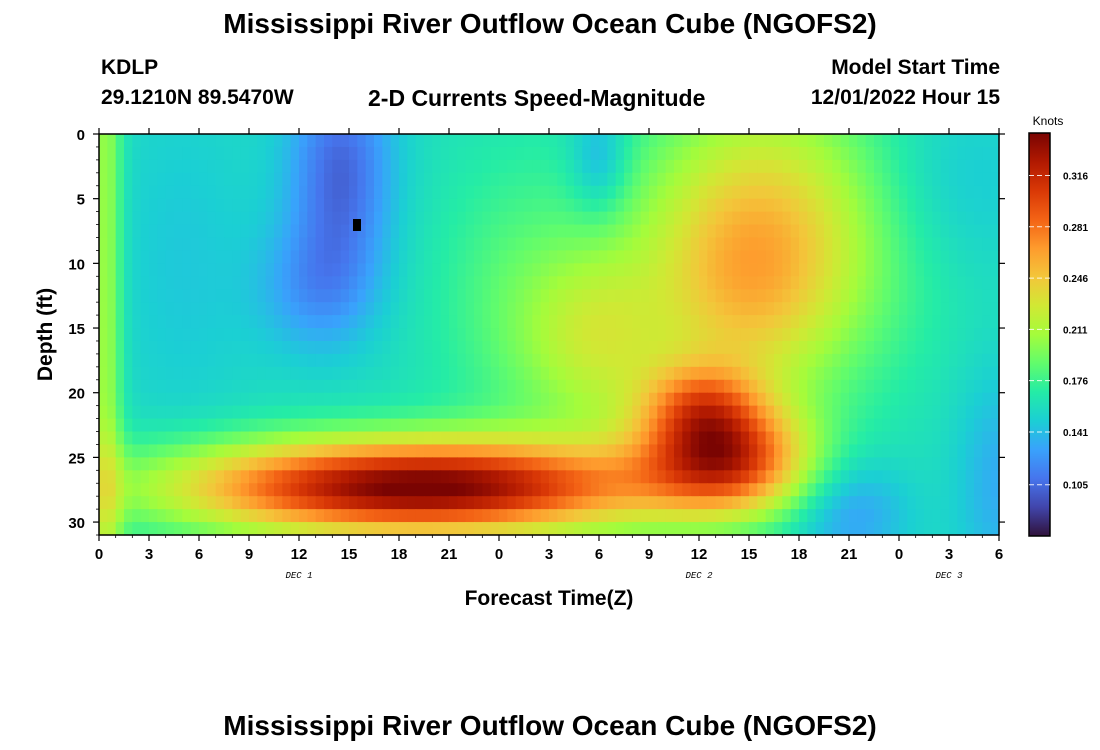 The width and height of the screenshot is (1100, 750). Describe the element at coordinates (499, 554) in the screenshot. I see `x-tick-label: 0` at that location.